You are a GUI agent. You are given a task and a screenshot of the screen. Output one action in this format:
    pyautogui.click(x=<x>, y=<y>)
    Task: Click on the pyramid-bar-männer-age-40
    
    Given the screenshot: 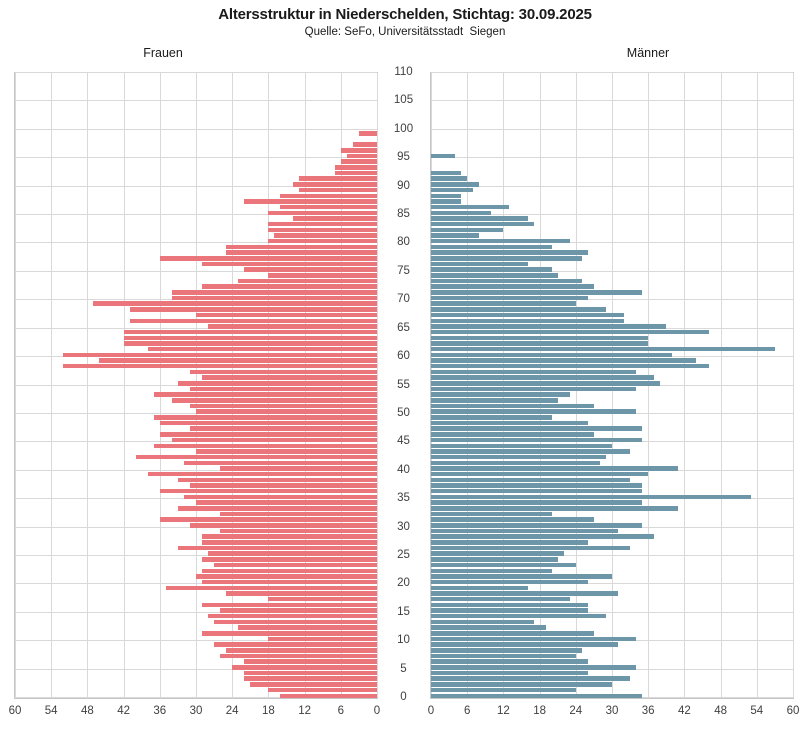 What is the action you would take?
    pyautogui.click(x=555, y=468)
    